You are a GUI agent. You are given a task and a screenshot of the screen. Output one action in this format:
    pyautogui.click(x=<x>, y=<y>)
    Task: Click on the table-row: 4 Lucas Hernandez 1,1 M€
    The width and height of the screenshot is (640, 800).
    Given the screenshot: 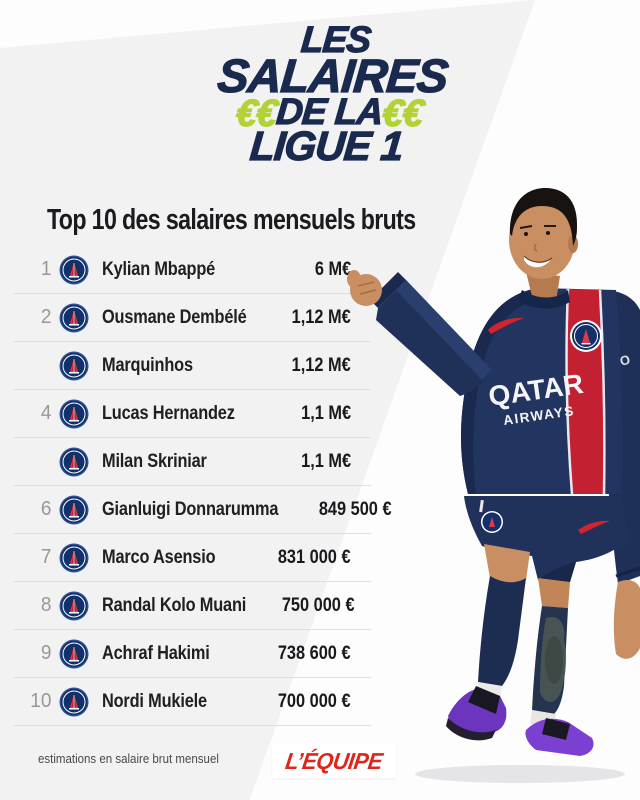 What is the action you would take?
    pyautogui.click(x=192, y=414)
    